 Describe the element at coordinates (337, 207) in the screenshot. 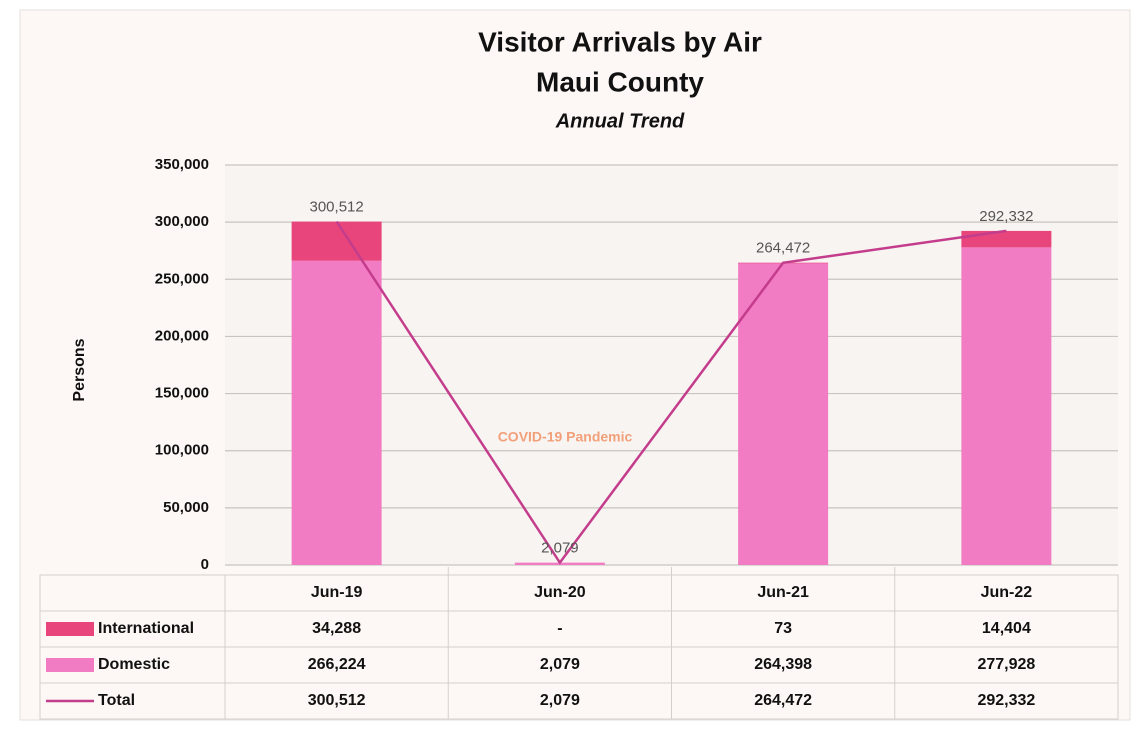

I see `data-label: 300,512` at that location.